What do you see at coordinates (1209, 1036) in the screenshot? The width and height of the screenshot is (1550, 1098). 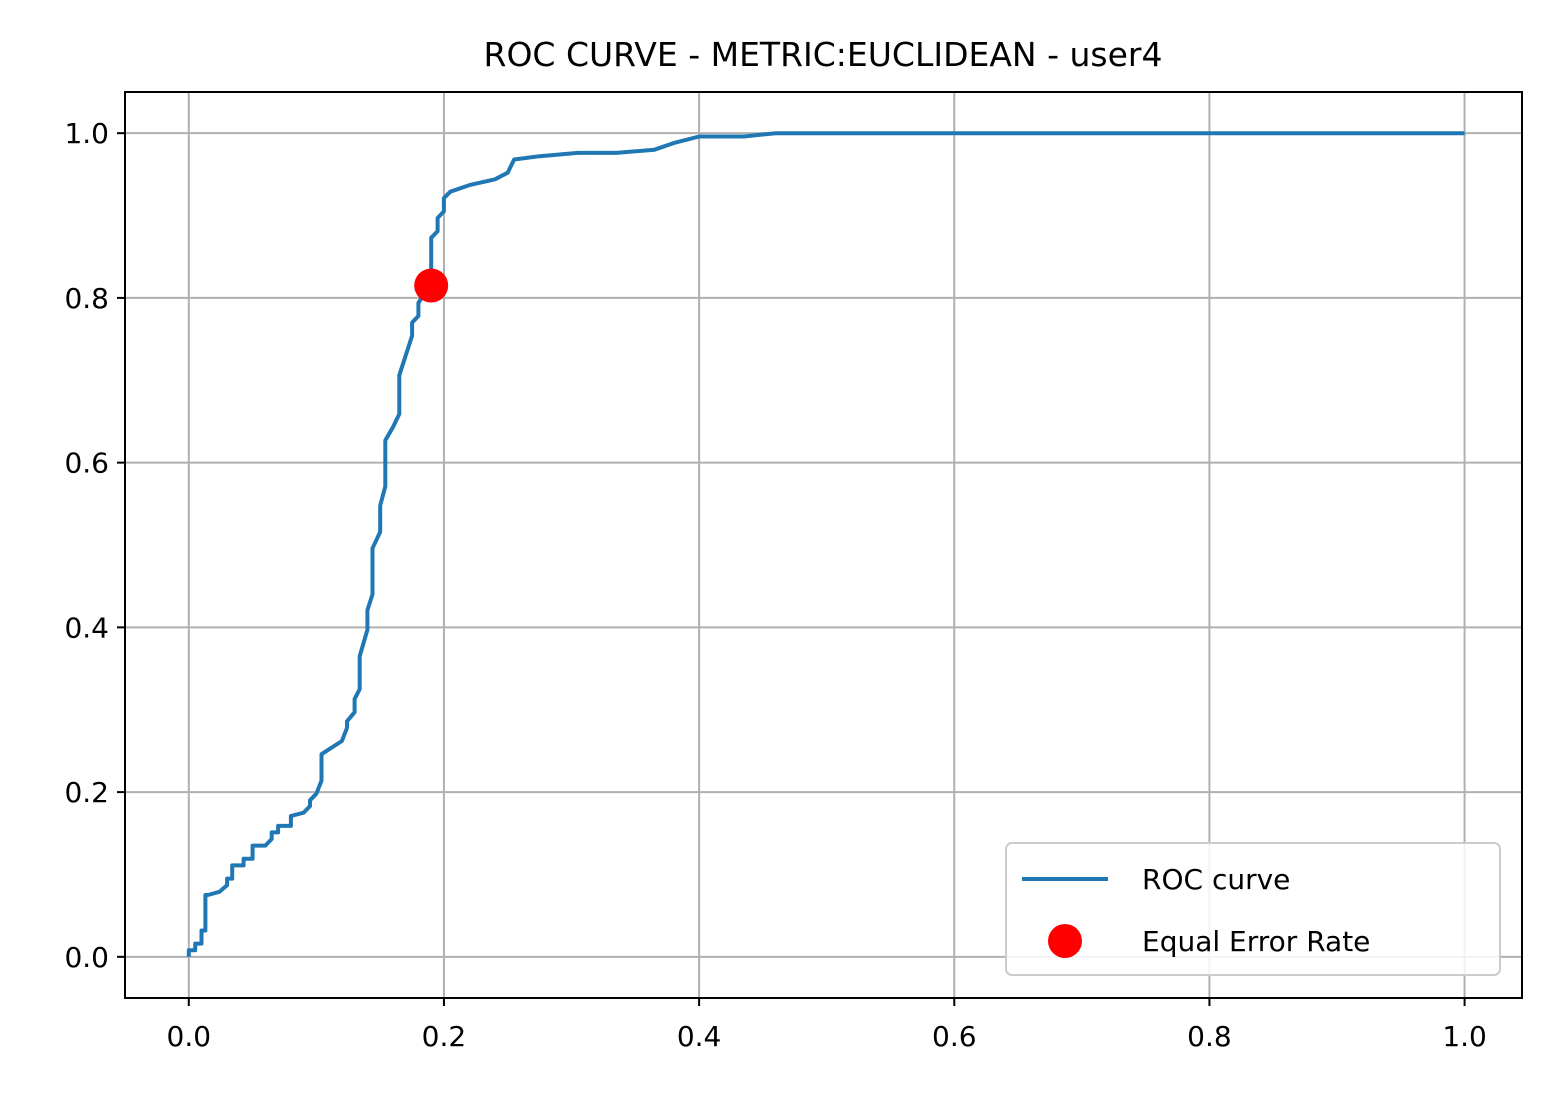 I see `x-tick-label: 0.8` at bounding box center [1209, 1036].